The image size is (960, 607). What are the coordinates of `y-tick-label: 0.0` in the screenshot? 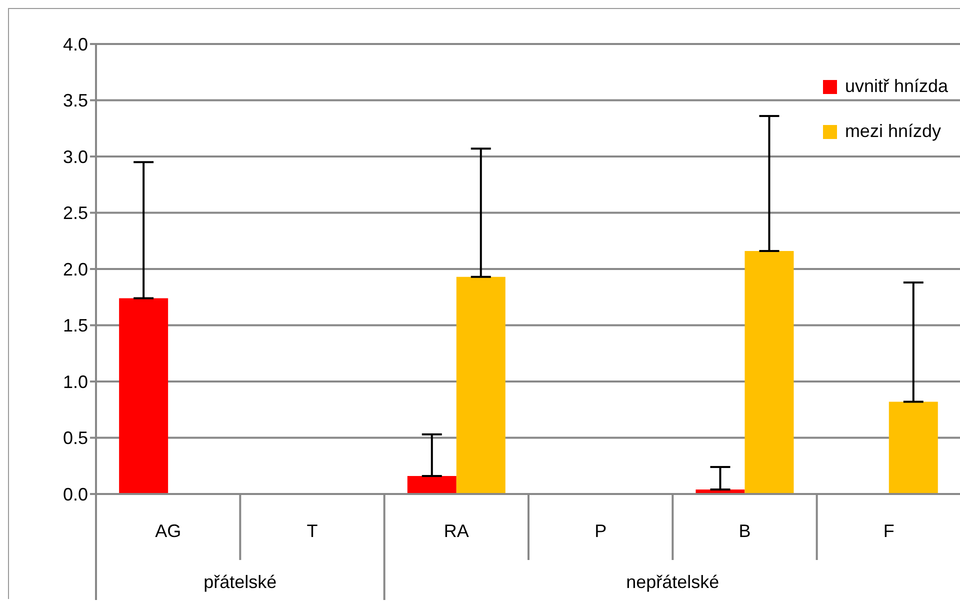 It's located at (75, 494).